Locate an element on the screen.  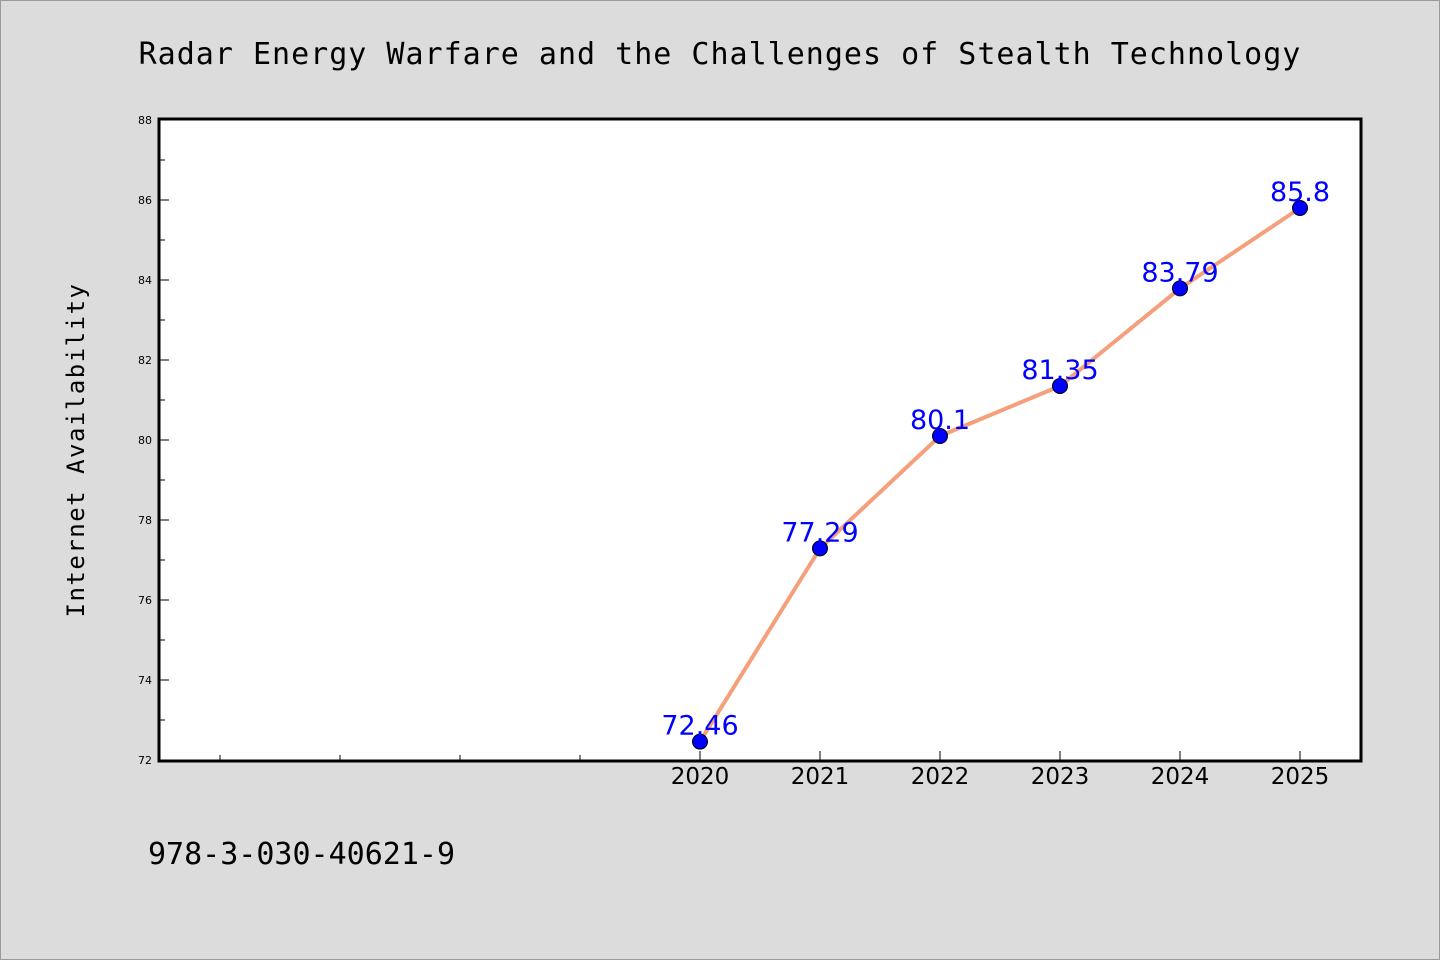
x-tick-label: 2024 is located at coordinates (1180, 777).